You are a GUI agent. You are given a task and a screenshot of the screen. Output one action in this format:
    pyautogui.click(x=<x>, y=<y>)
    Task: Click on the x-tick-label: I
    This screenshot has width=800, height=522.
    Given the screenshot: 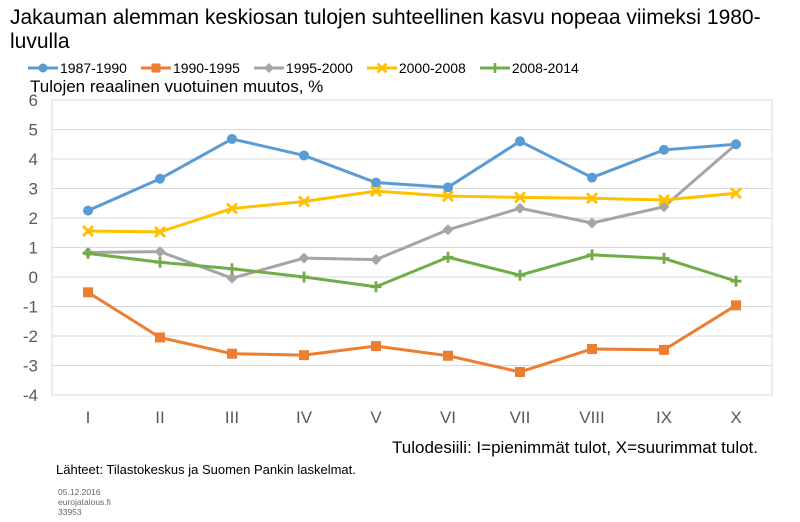 What is the action you would take?
    pyautogui.click(x=88, y=417)
    